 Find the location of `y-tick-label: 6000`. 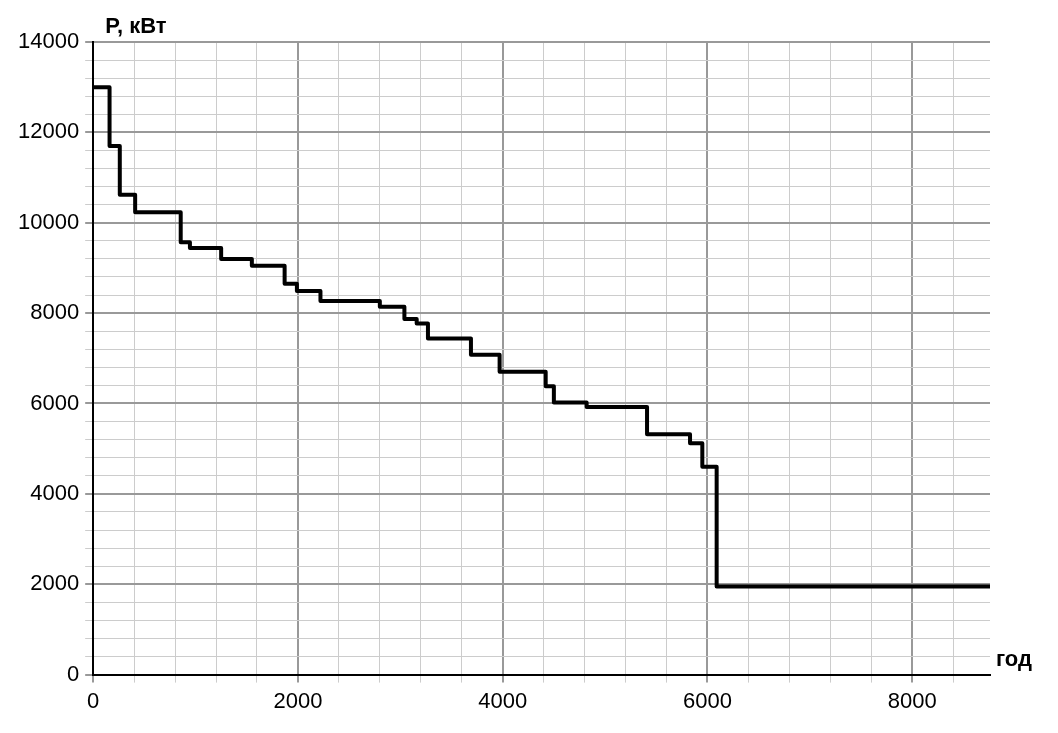

y-tick-label: 6000 is located at coordinates (55, 402).